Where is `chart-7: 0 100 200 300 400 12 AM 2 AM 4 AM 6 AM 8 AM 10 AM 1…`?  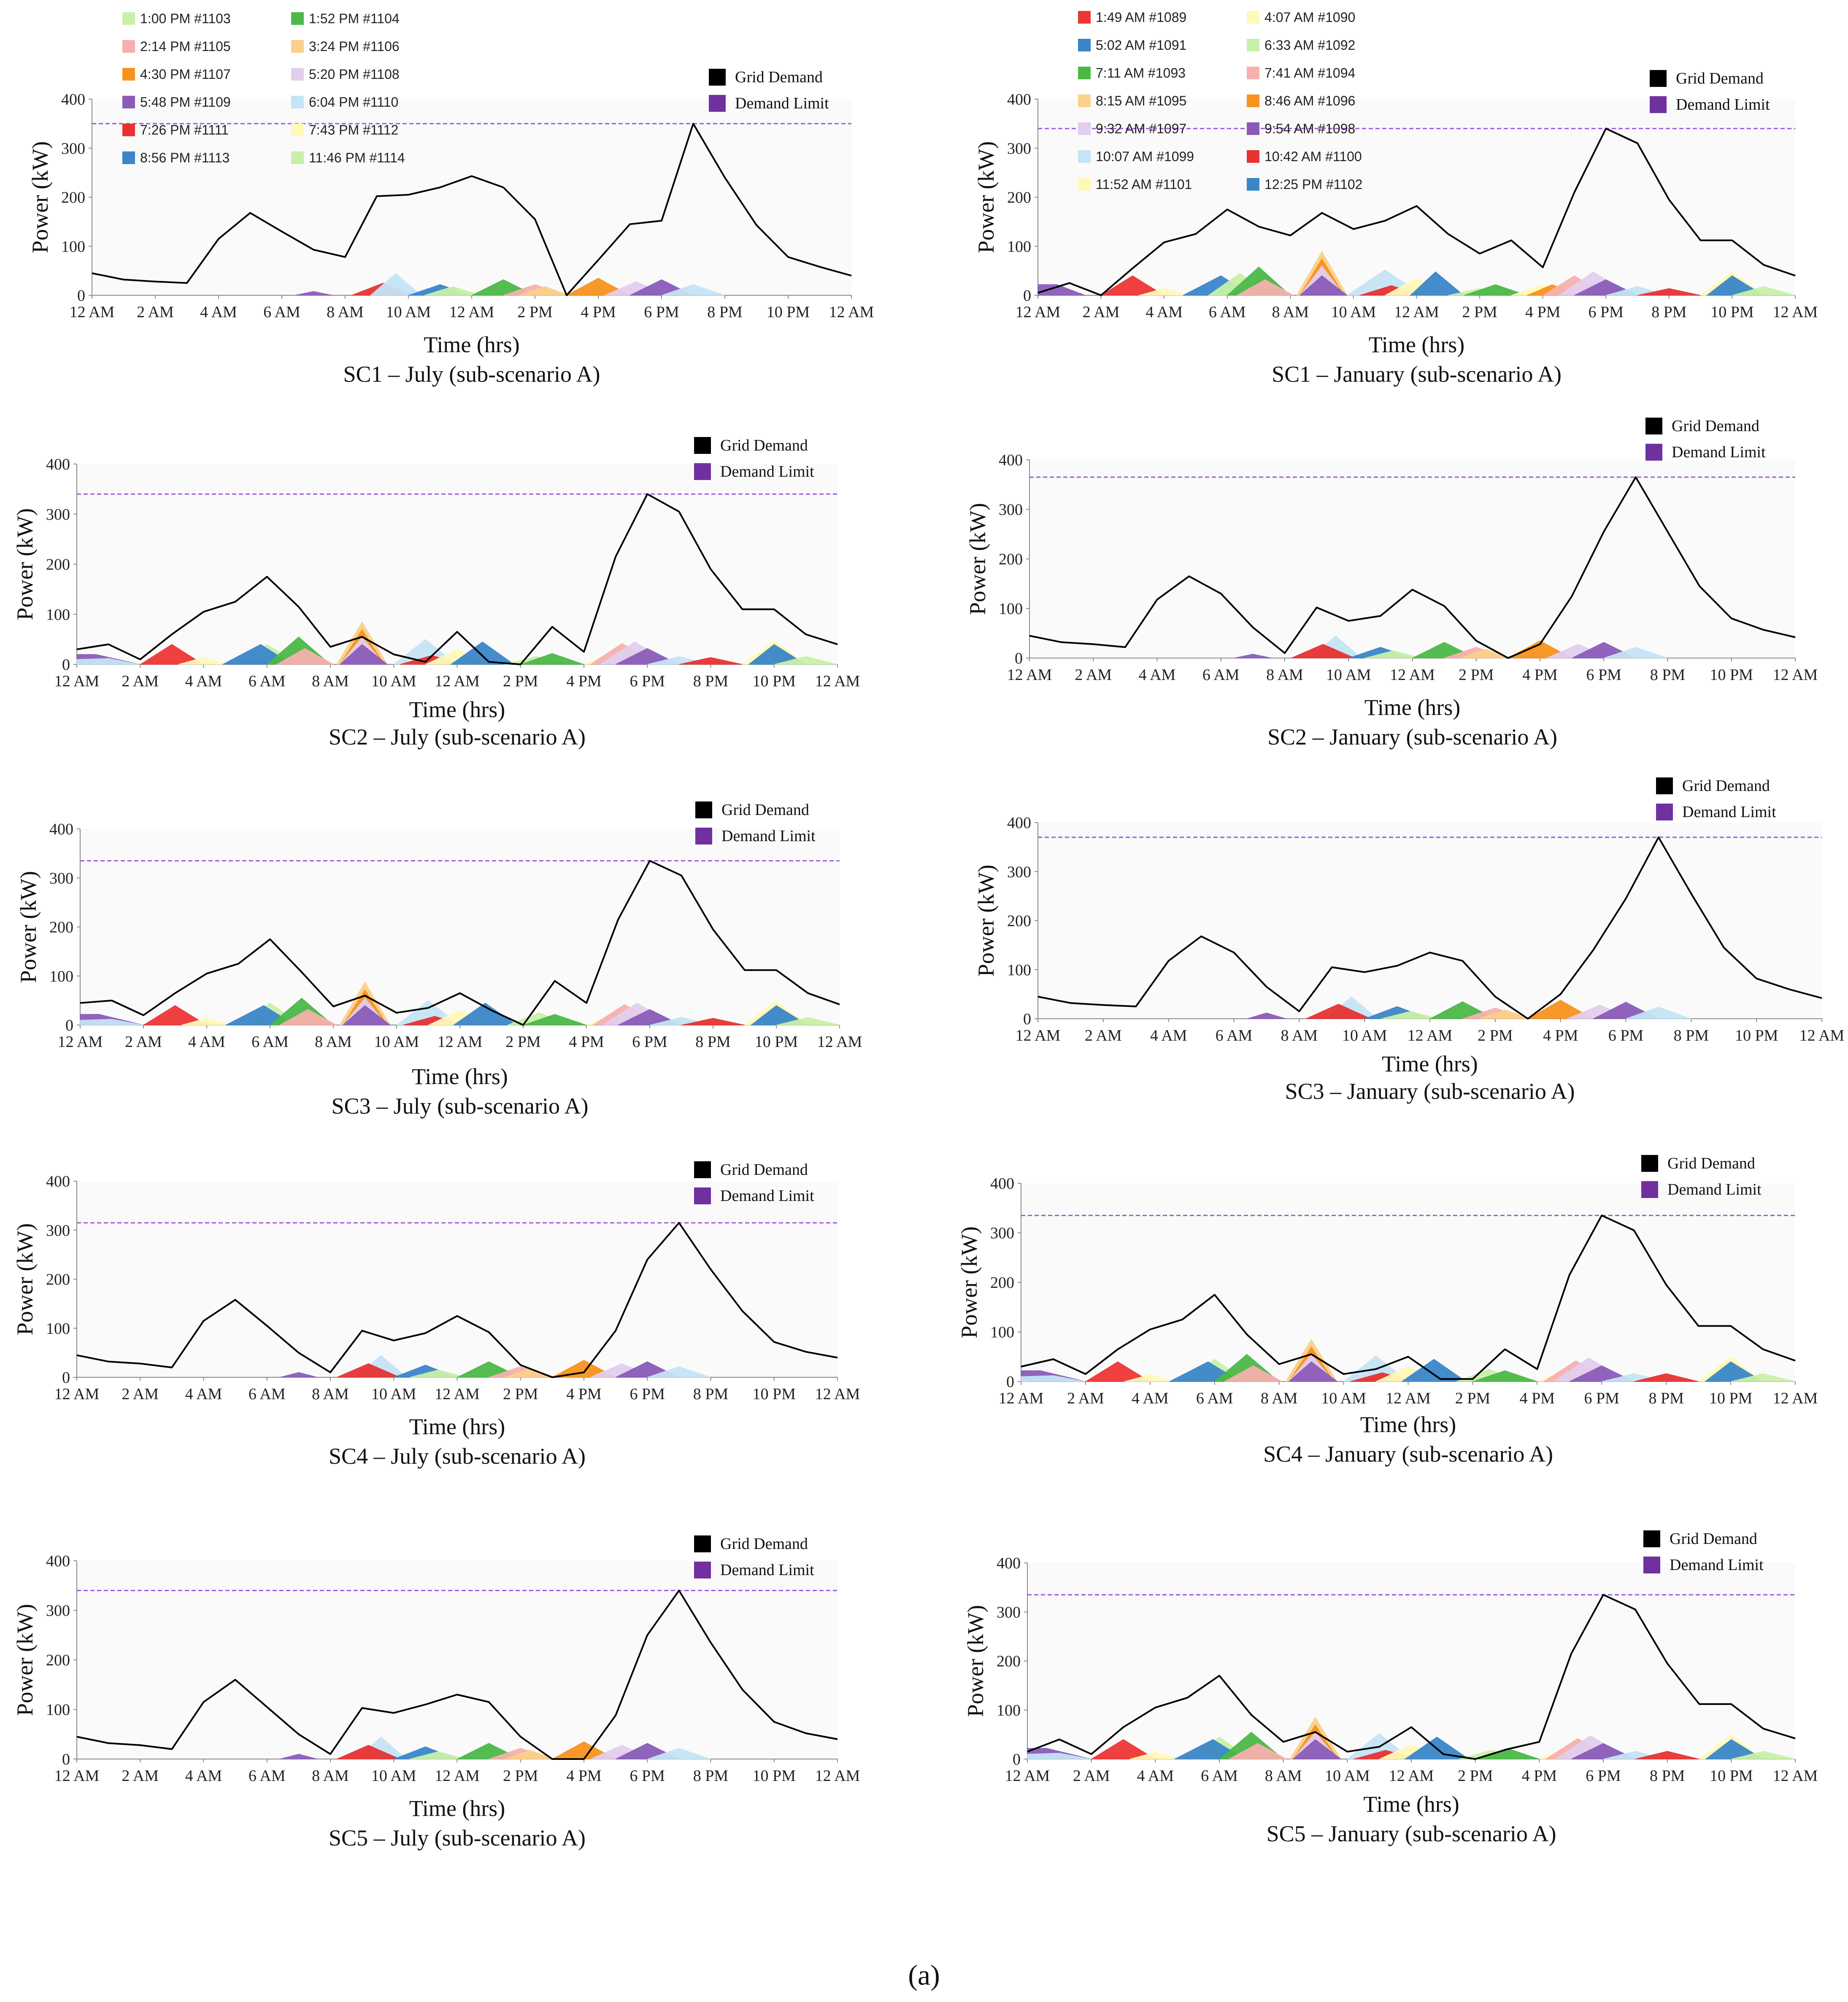
chart-7: 0 100 200 300 400 12 AM 2 AM 4 AM 6 AM 8 AM 10 AM 1… is located at coordinates (436, 1315).